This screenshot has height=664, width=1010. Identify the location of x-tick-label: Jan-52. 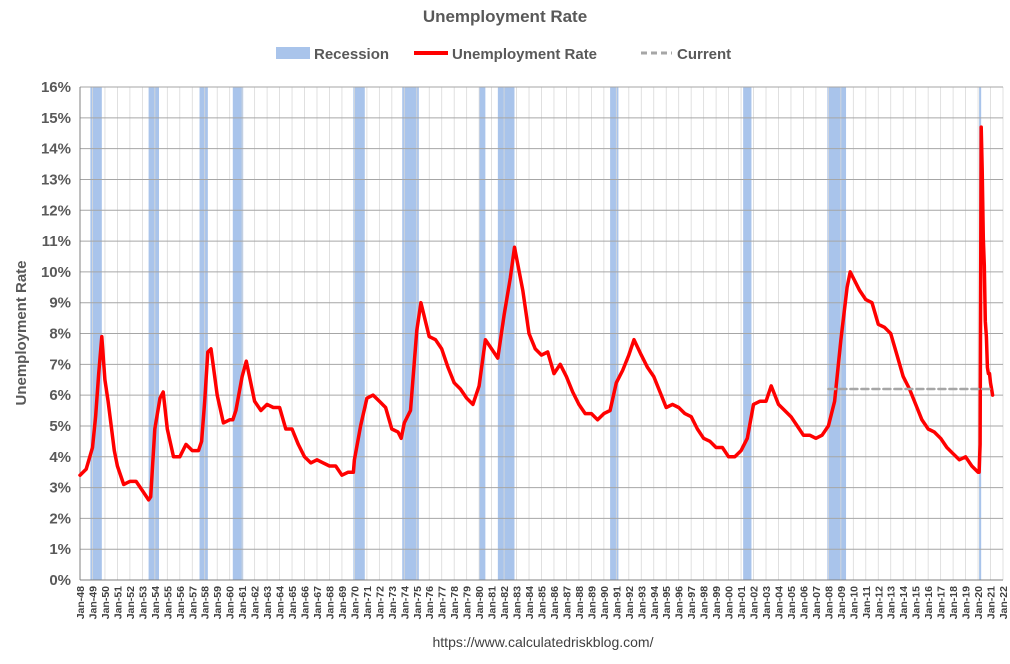
(131, 602).